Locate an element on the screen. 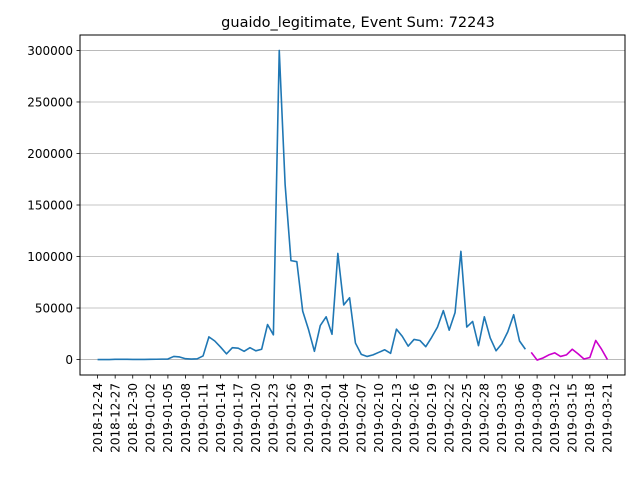 The width and height of the screenshot is (640, 480). x-tick-label: 2018-12-24 is located at coordinates (98, 418).